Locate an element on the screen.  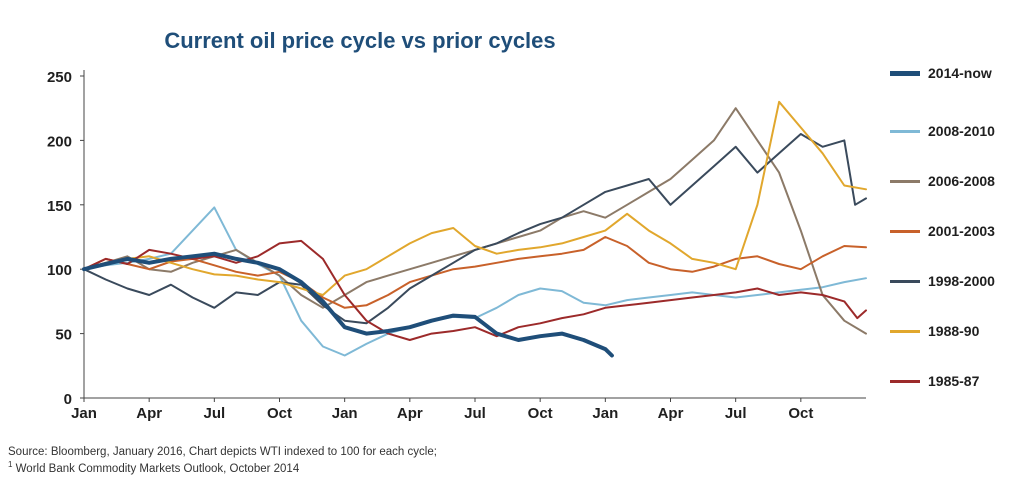
y-tick-label: 150 is located at coordinates (59, 206).